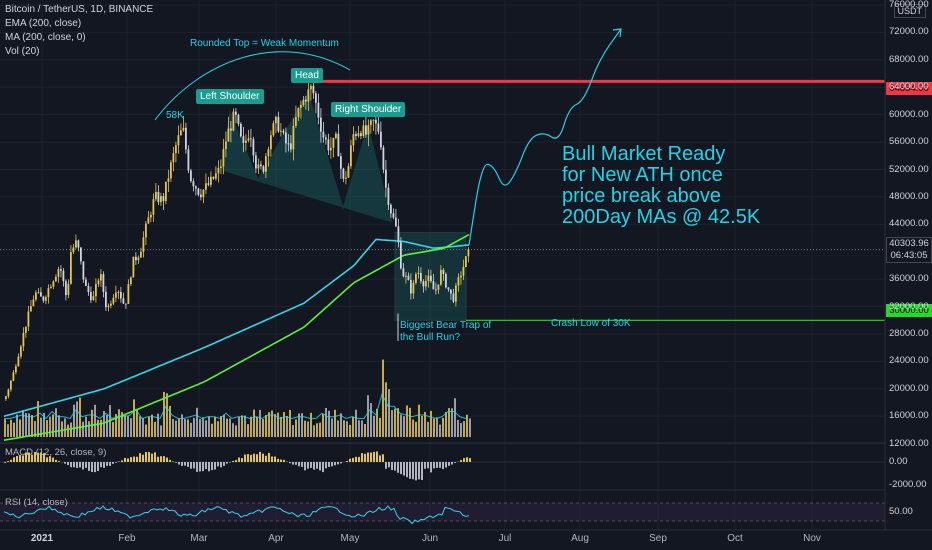 This screenshot has height=550, width=932. Describe the element at coordinates (909, 443) in the screenshot. I see `y-tick-label: 12000.00` at that location.